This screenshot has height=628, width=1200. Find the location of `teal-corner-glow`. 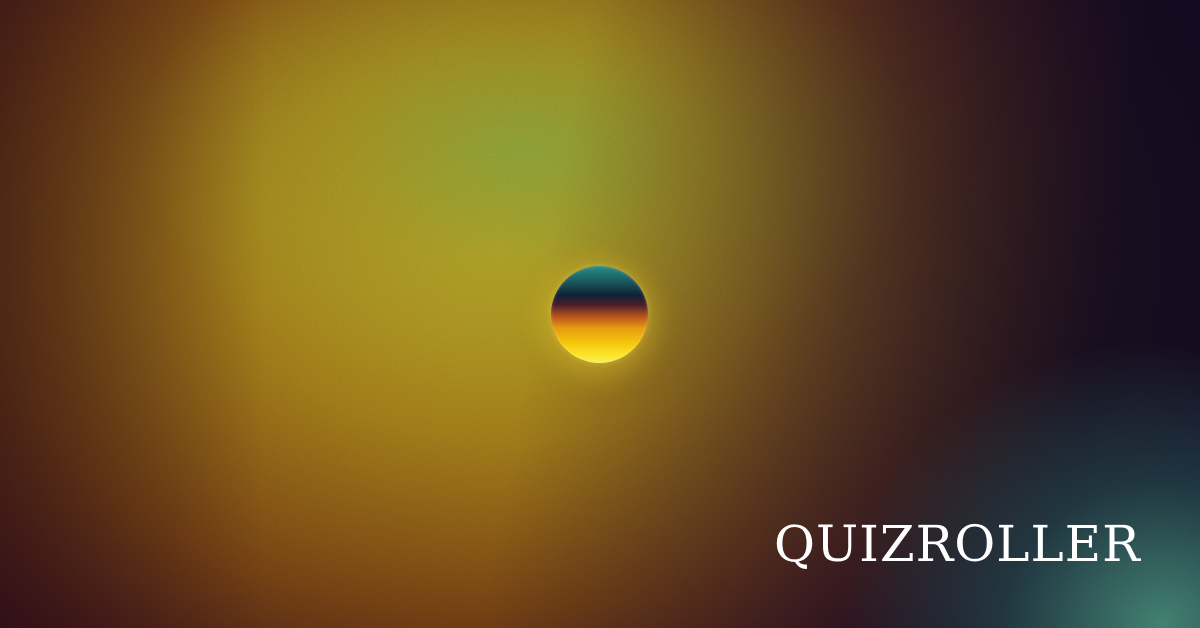

teal-corner-glow is located at coordinates (1020, 483).